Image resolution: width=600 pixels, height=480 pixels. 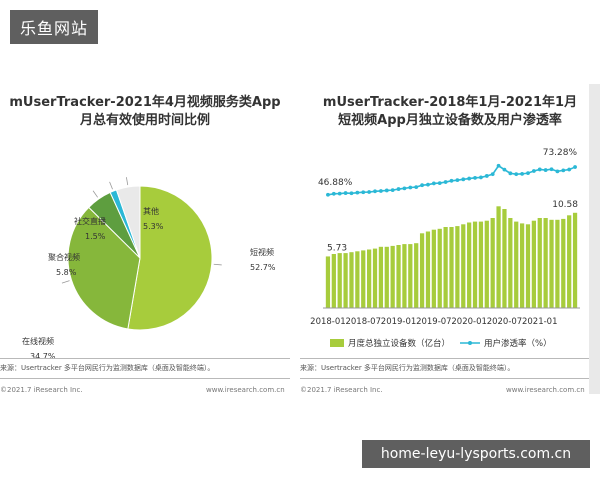 What do you see at coordinates (444, 358) in the screenshot?
I see `combo-footer-divider` at bounding box center [444, 358].